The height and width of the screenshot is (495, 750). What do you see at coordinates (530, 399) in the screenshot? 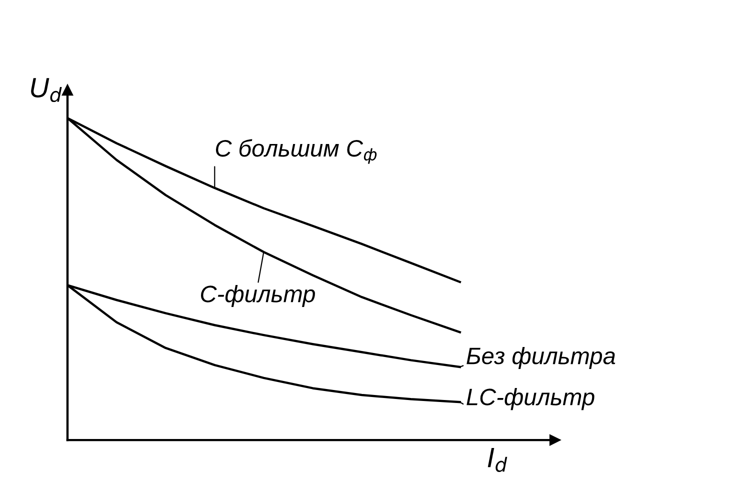
I see `series-label: LC-фильтр` at bounding box center [530, 399].